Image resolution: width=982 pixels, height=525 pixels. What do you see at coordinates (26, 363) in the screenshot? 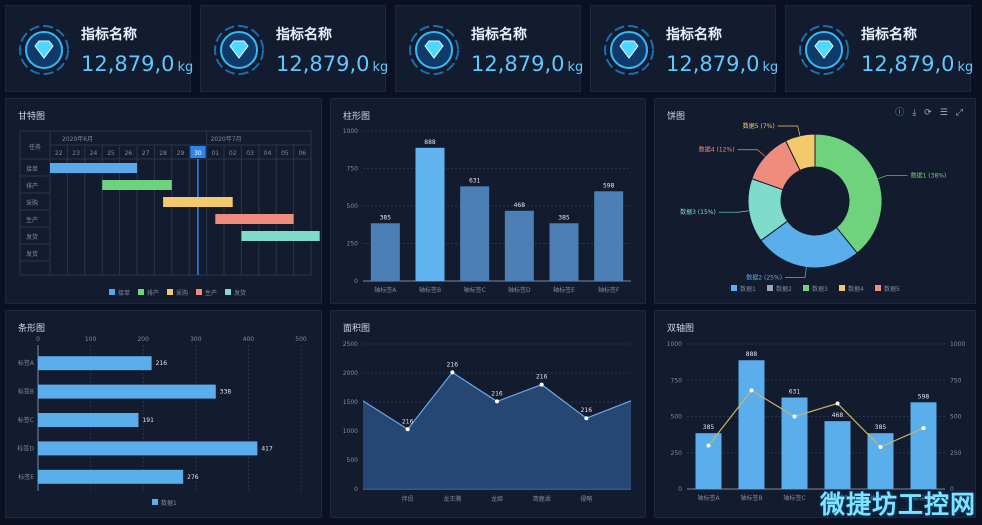
I see `y-tick-label: 标签A` at bounding box center [26, 363].